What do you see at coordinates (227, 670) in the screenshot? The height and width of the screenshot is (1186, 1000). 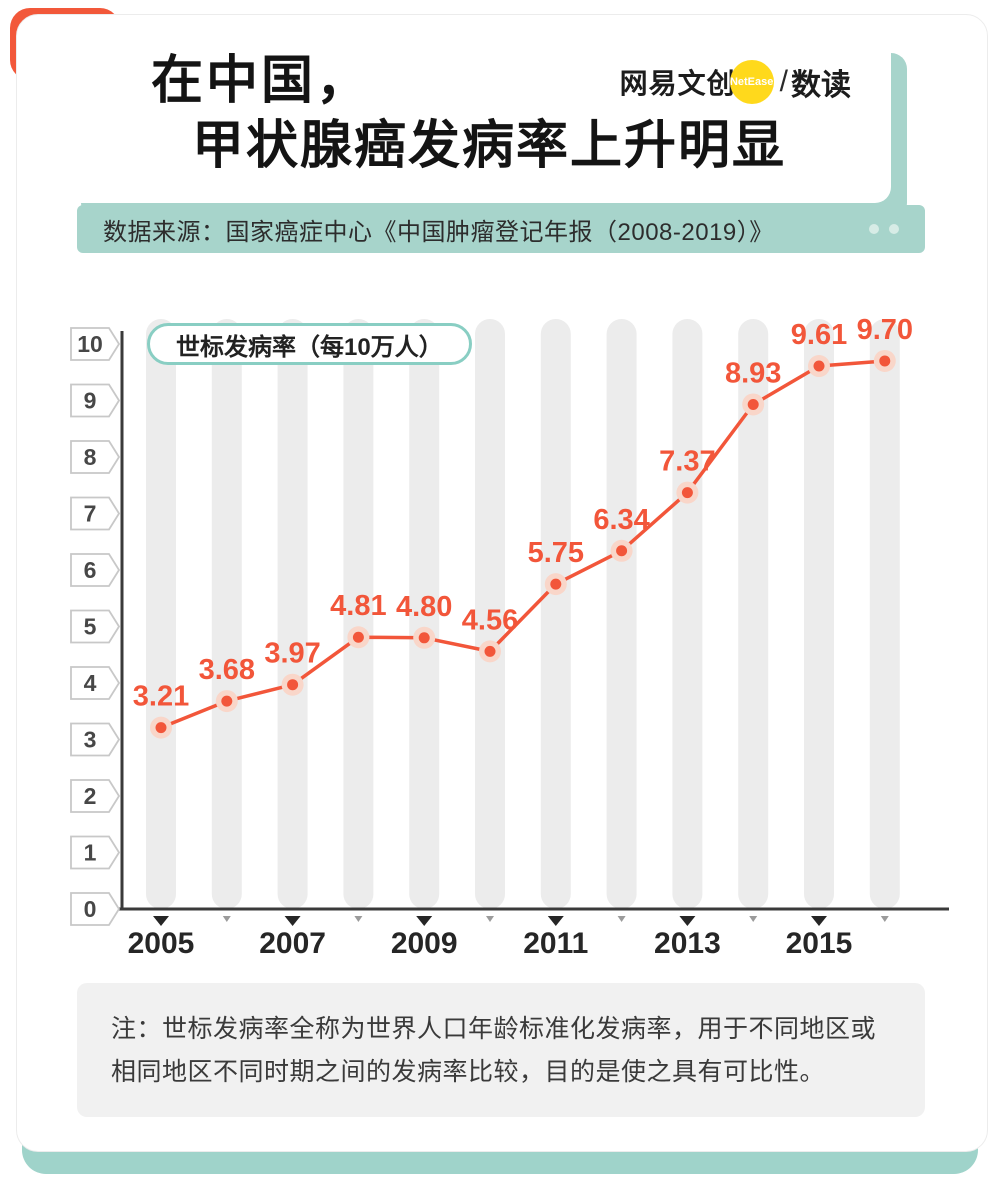 I see `value-label: 3.68` at bounding box center [227, 670].